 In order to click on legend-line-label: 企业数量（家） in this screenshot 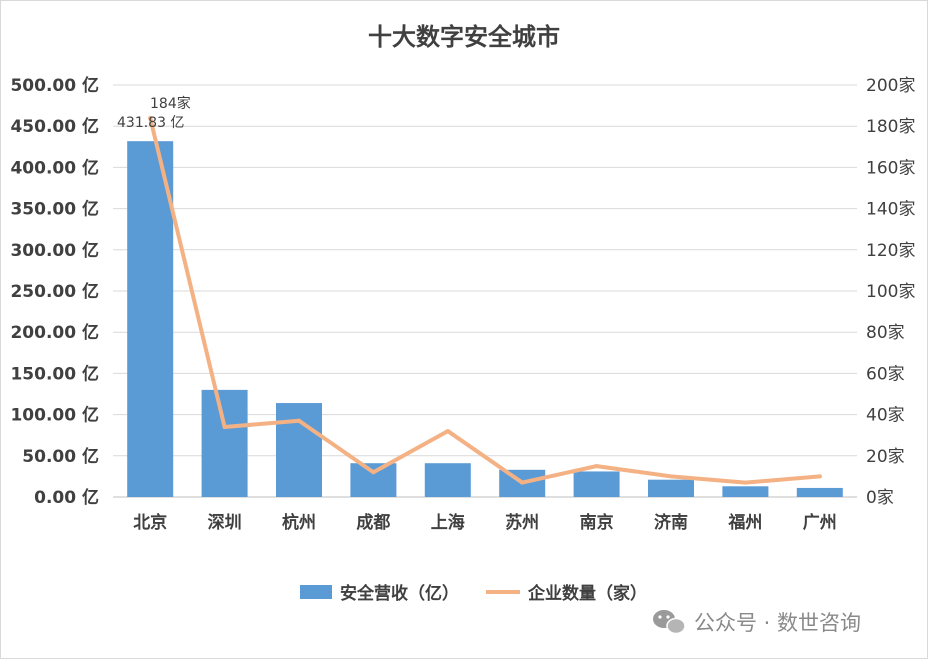, I will do `click(587, 593)`.